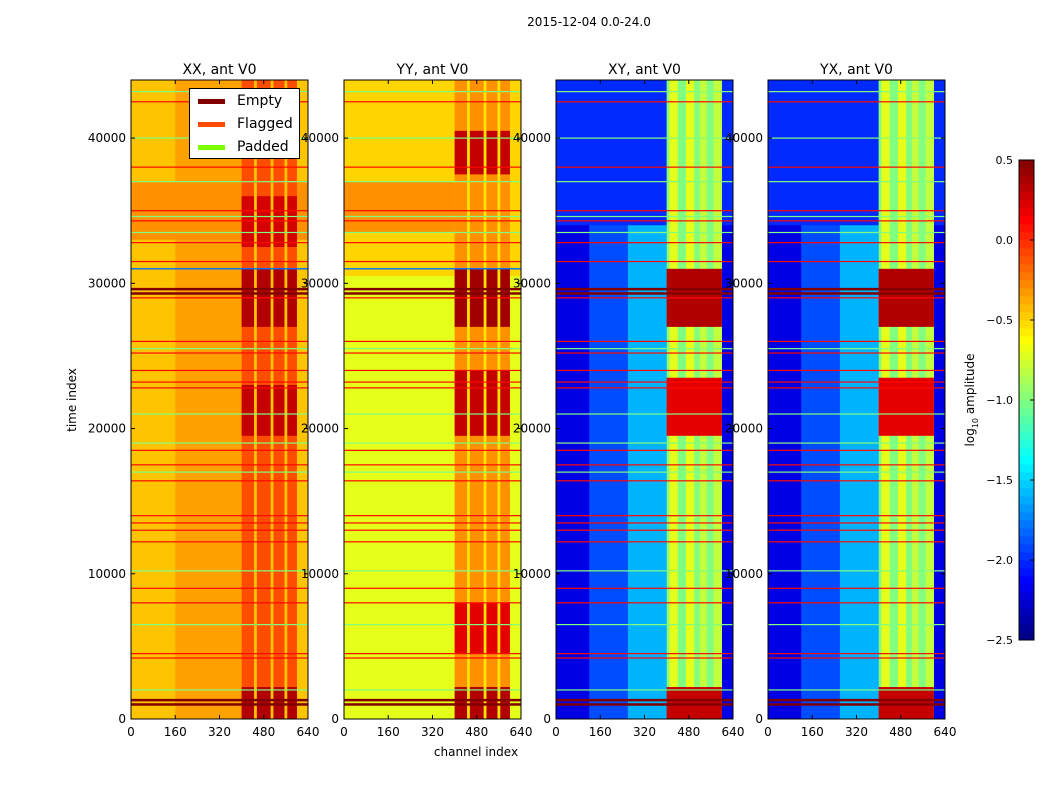 Image resolution: width=1050 pixels, height=800 pixels. Describe the element at coordinates (856, 70) in the screenshot. I see `panel-title: YX, ant V0` at that location.